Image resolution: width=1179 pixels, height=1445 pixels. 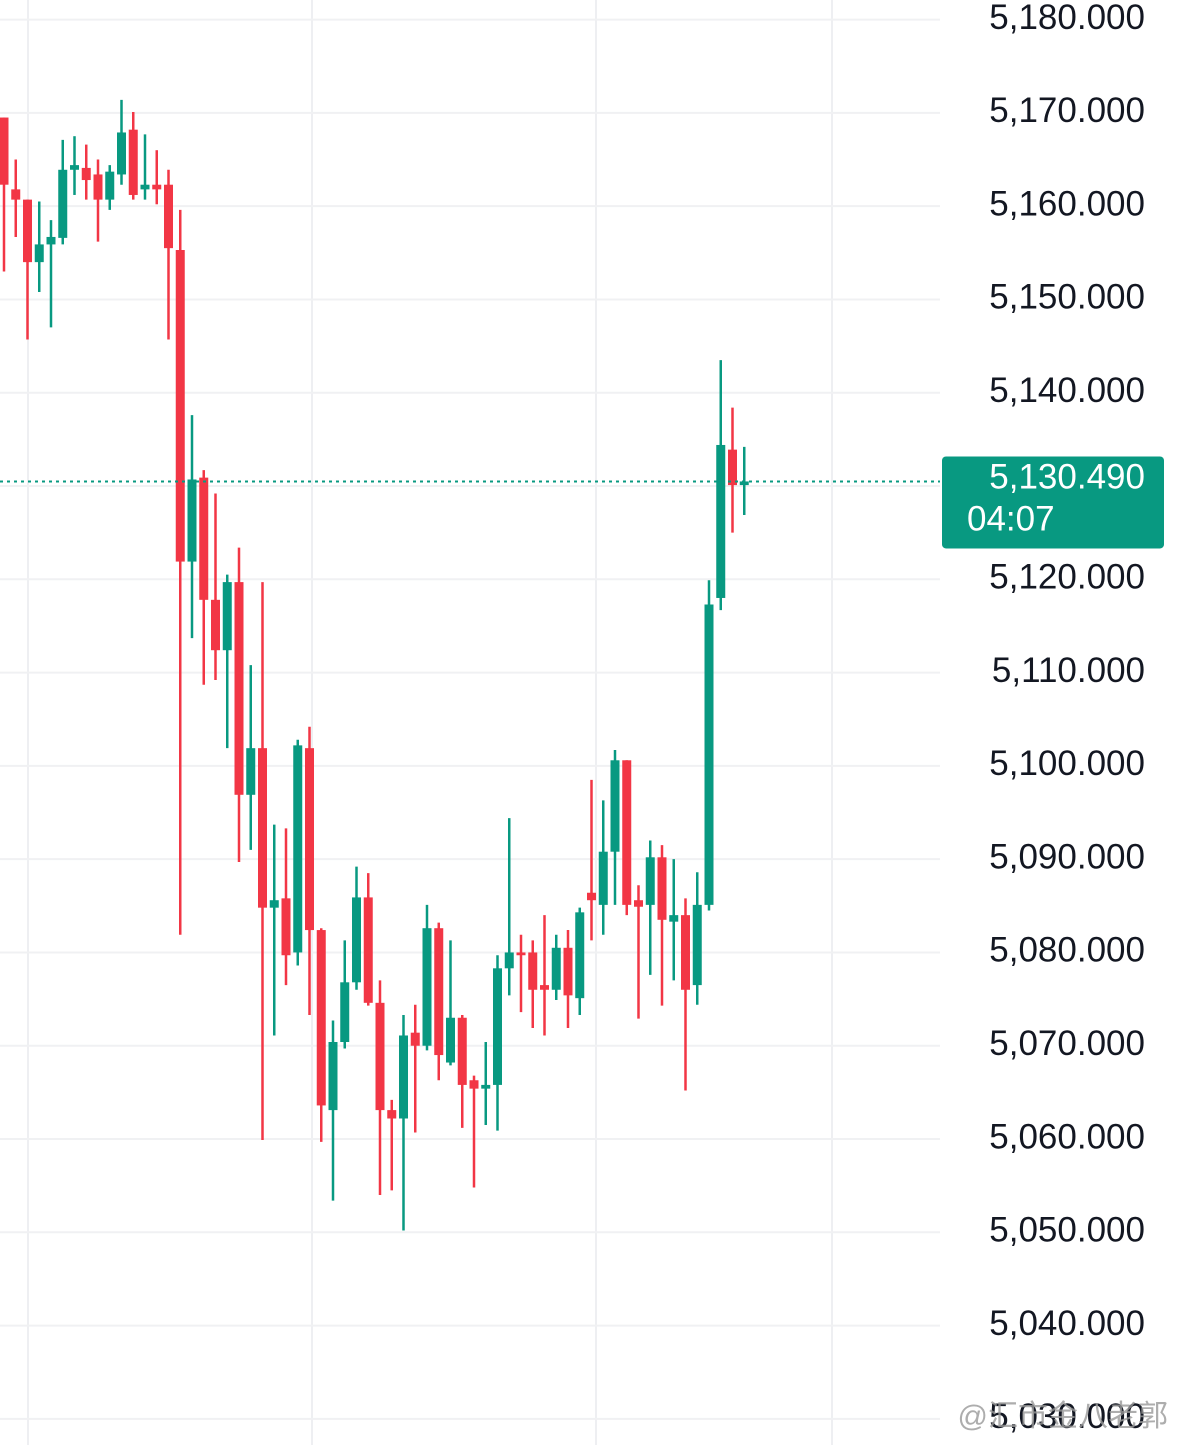 I want to click on y-tick-label: 5,080.000, so click(x=1067, y=950).